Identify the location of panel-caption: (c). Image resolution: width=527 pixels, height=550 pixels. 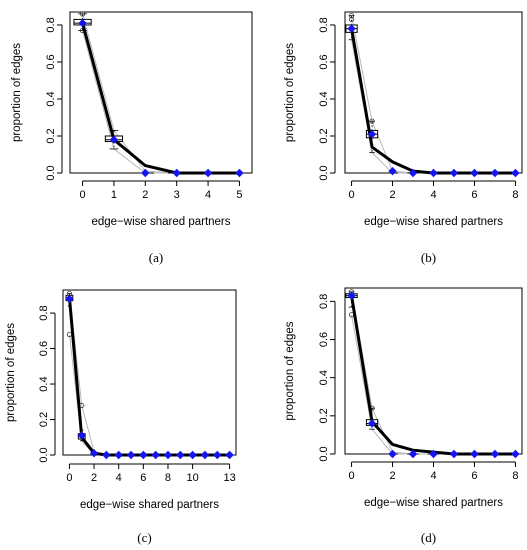
(144, 537).